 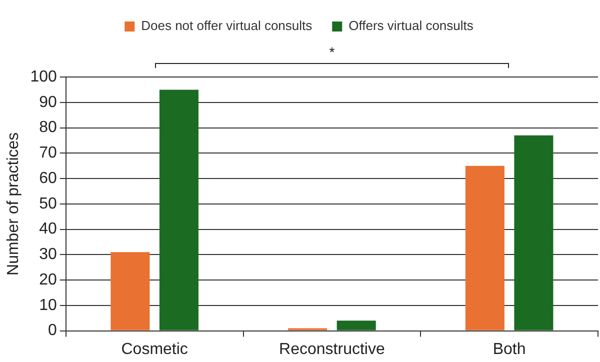 What do you see at coordinates (48, 127) in the screenshot?
I see `y-tick-label: 80` at bounding box center [48, 127].